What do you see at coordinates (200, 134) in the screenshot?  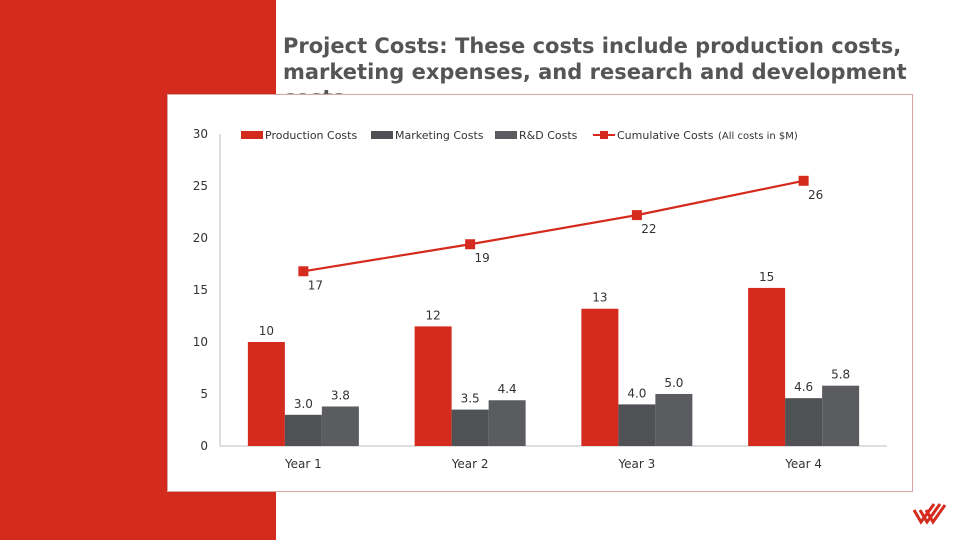 I see `y-tick-label: 30` at bounding box center [200, 134].